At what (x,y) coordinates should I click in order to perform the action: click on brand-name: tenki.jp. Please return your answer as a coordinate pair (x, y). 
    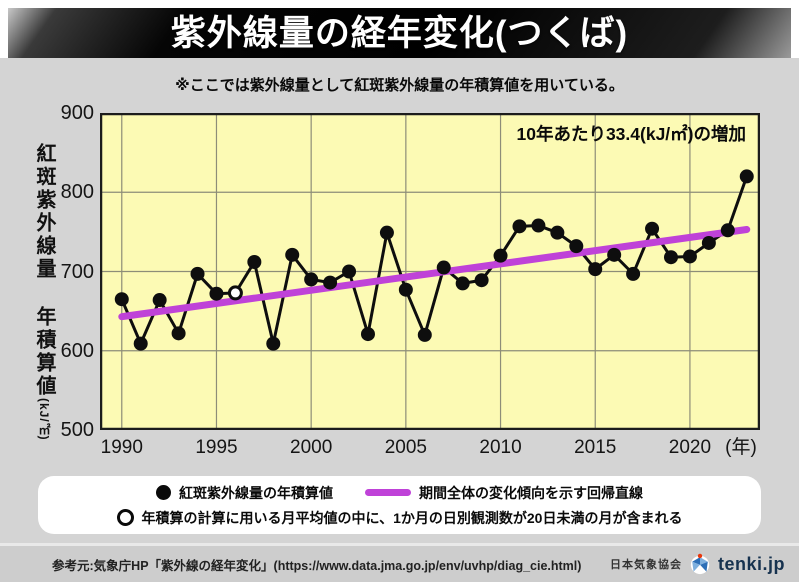
    Looking at the image, I should click on (751, 563).